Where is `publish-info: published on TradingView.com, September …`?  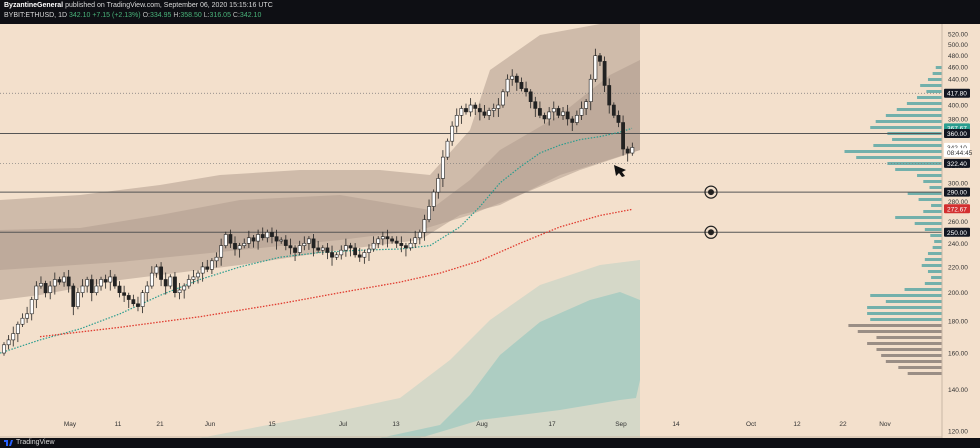 publish-info: published on TradingView.com, September … is located at coordinates (169, 5).